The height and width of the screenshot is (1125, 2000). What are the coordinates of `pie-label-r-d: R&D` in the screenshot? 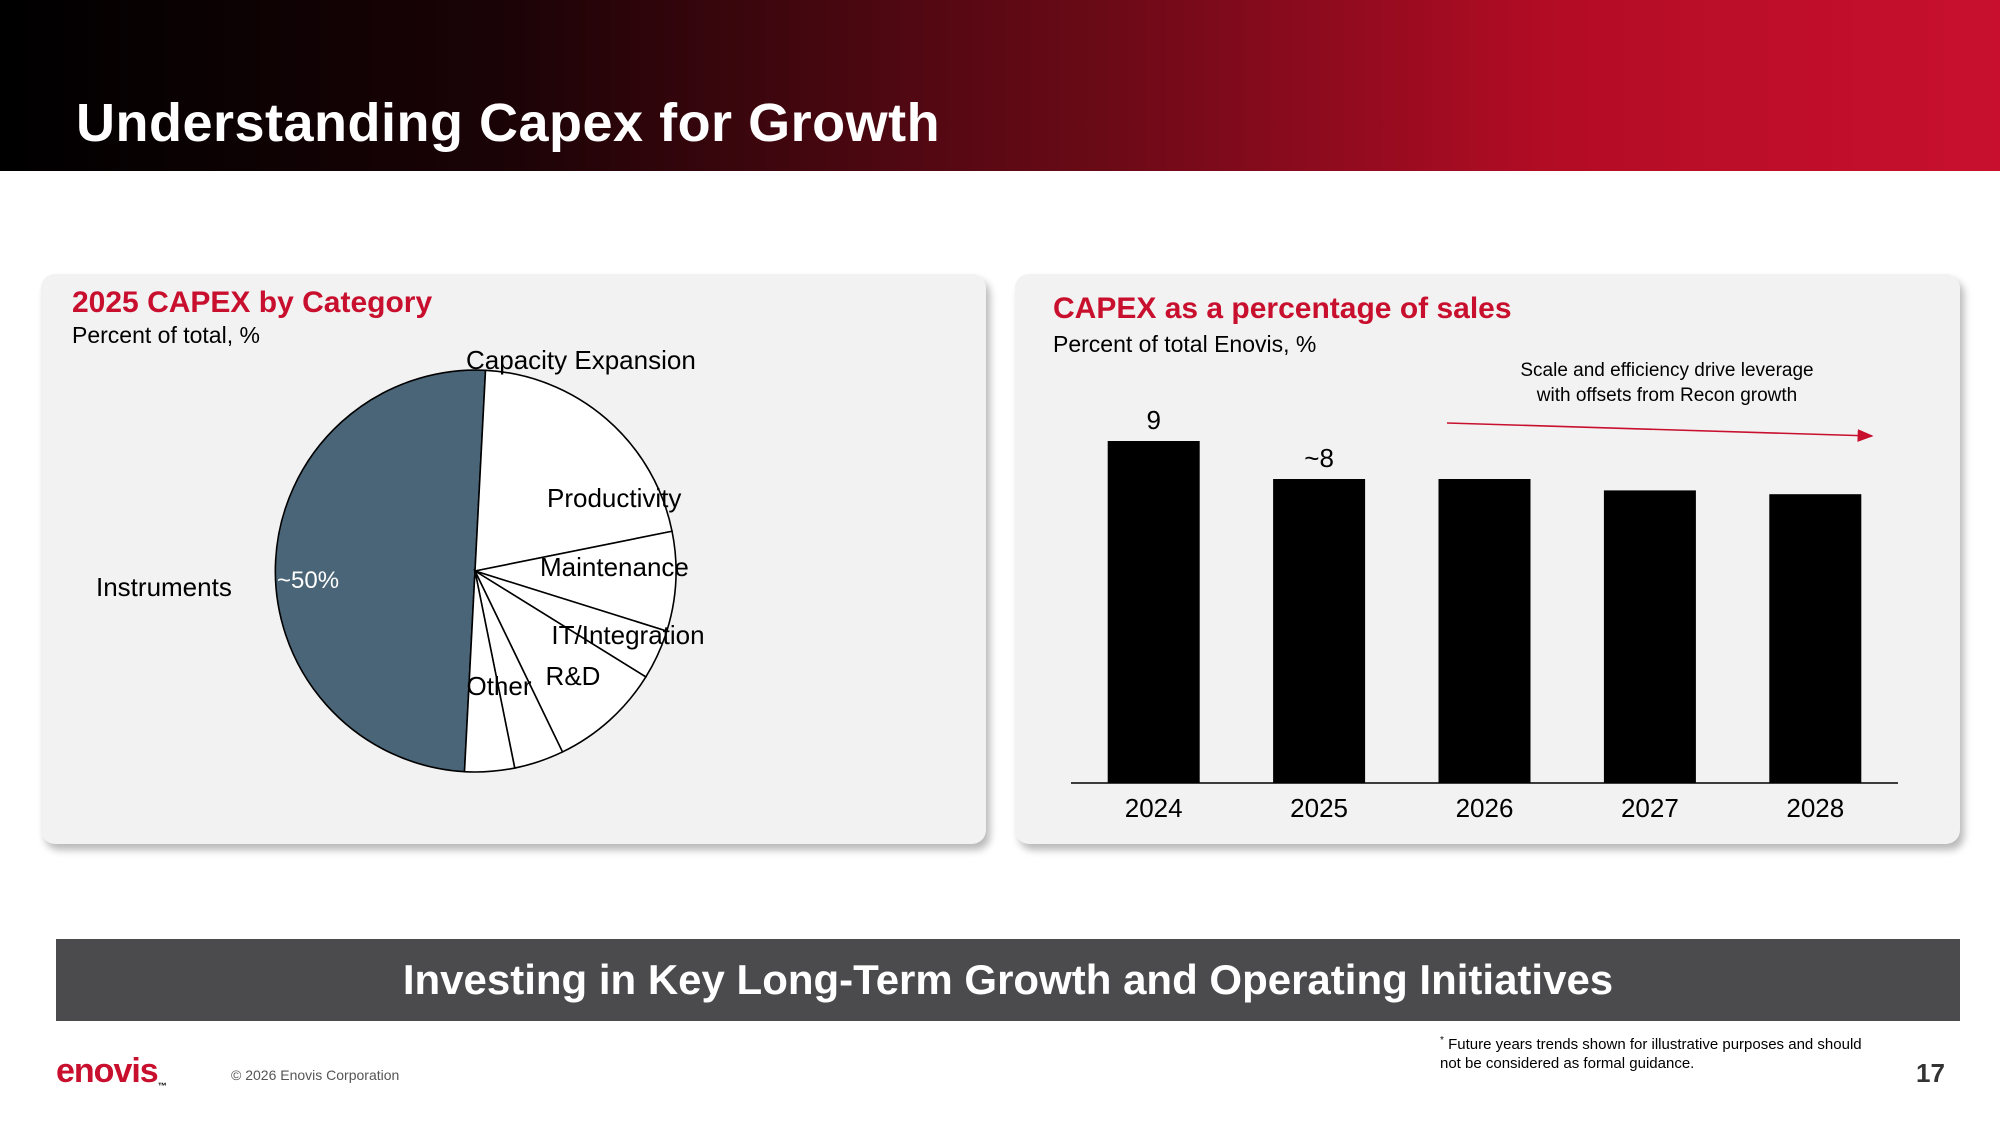 It's located at (573, 676).